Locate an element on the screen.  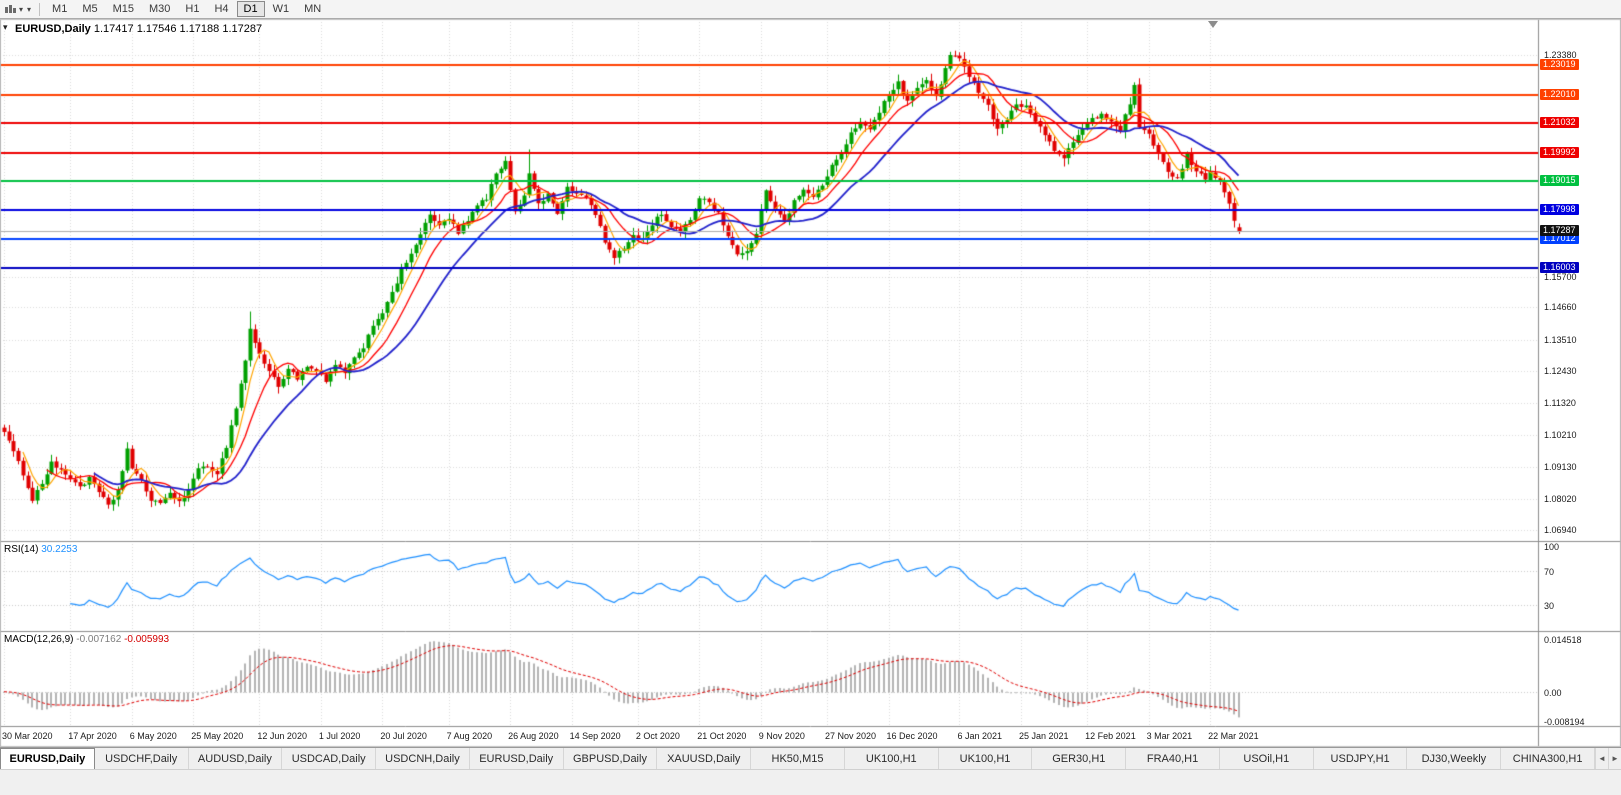
chart-tab-4-usdcnh-daily: USDCNH,Daily is located at coordinates (423, 758).